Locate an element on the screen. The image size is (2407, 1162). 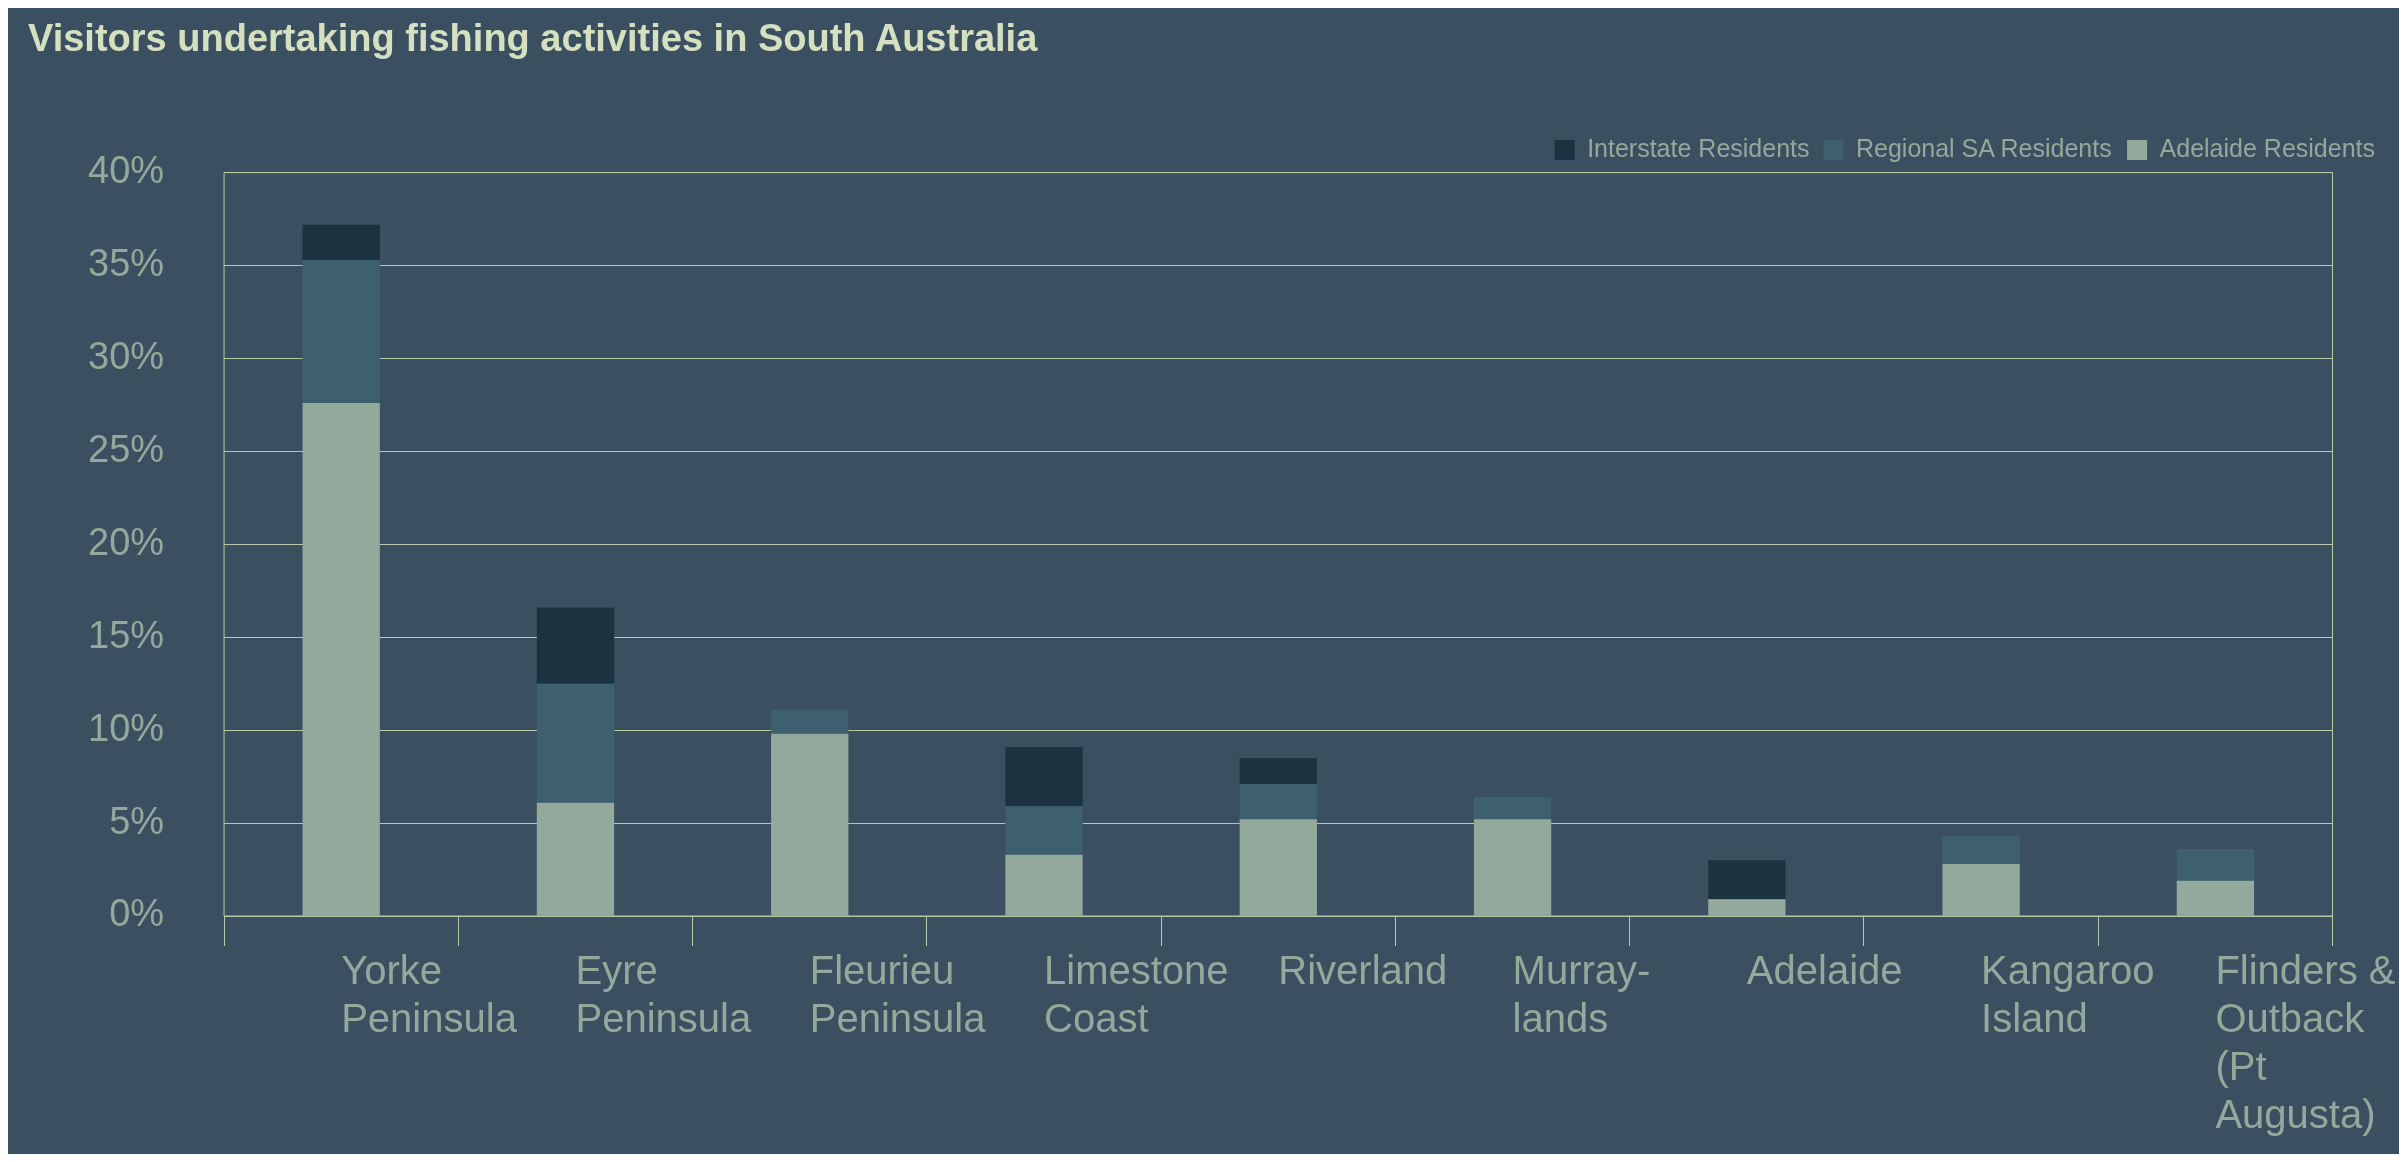
x-tick-label: Adelaide is located at coordinates (1824, 970).